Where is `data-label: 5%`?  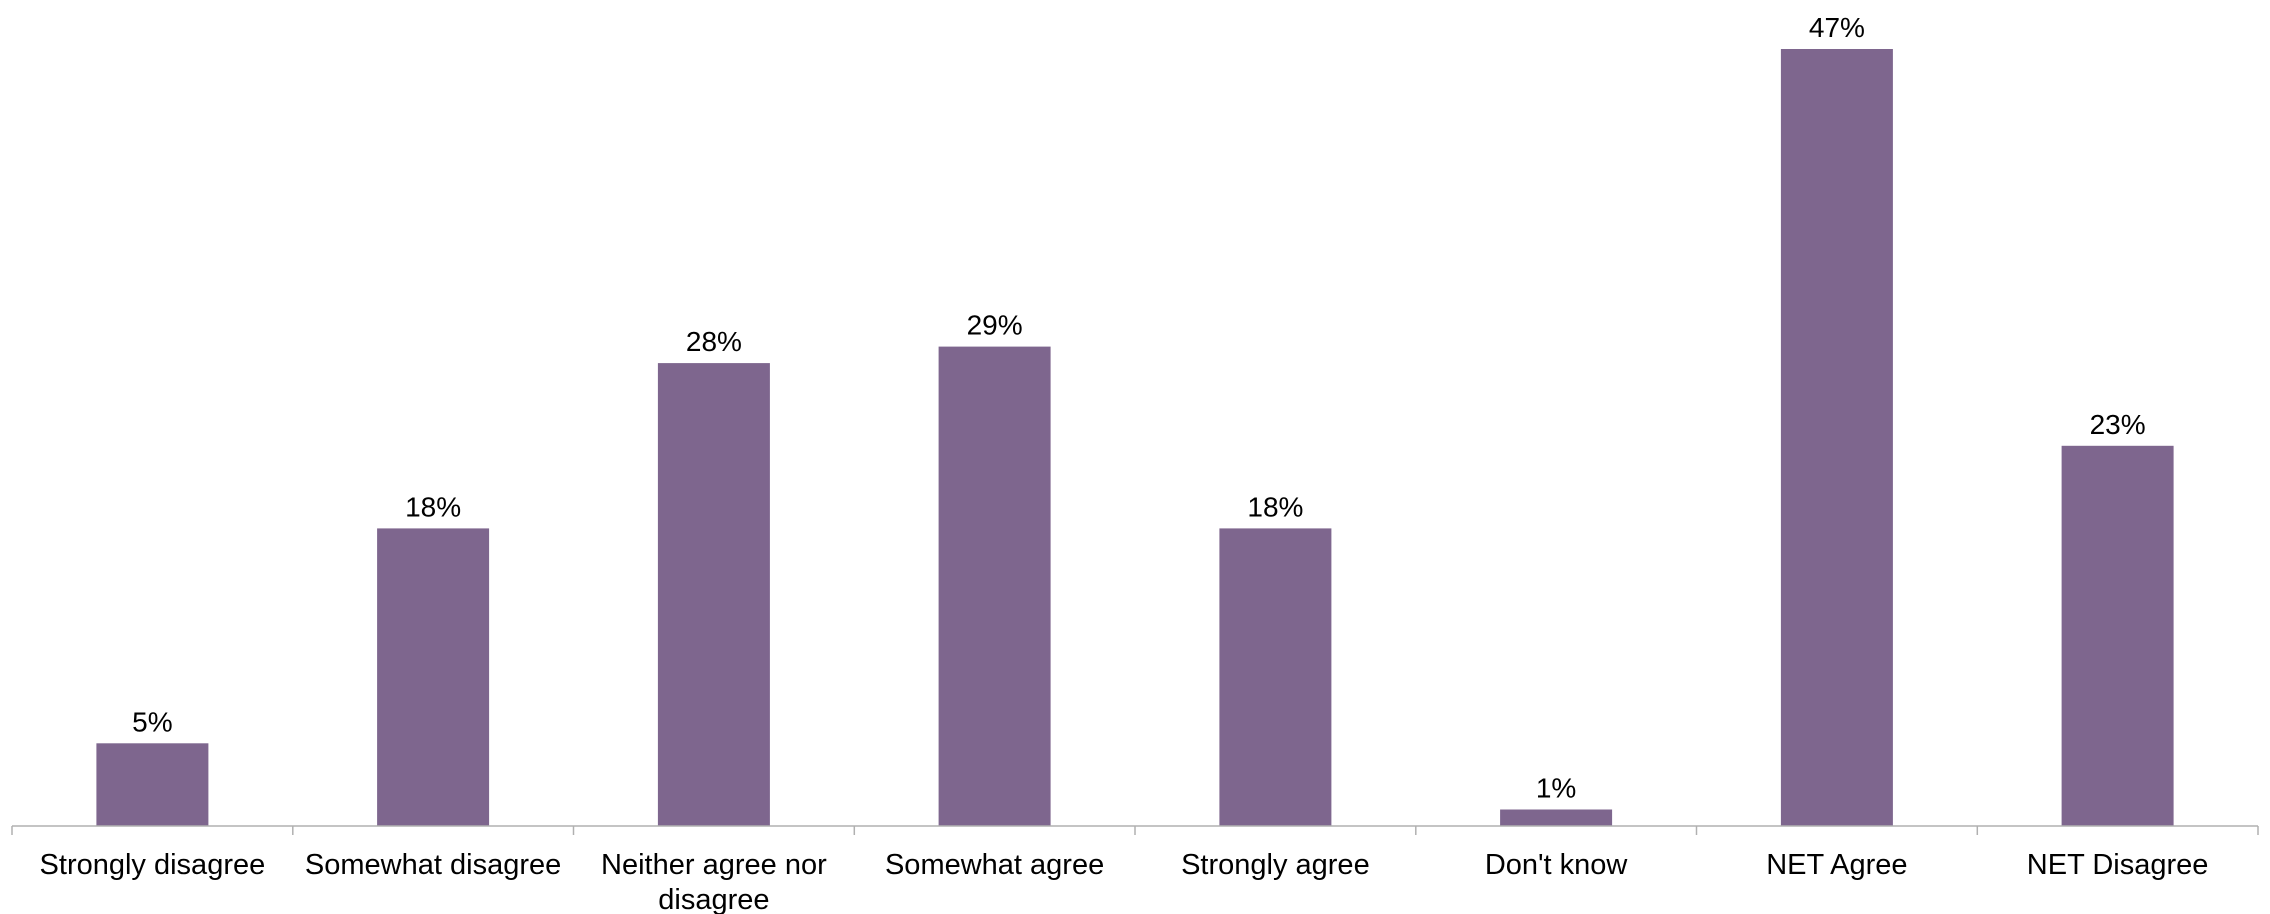
data-label: 5% is located at coordinates (152, 721).